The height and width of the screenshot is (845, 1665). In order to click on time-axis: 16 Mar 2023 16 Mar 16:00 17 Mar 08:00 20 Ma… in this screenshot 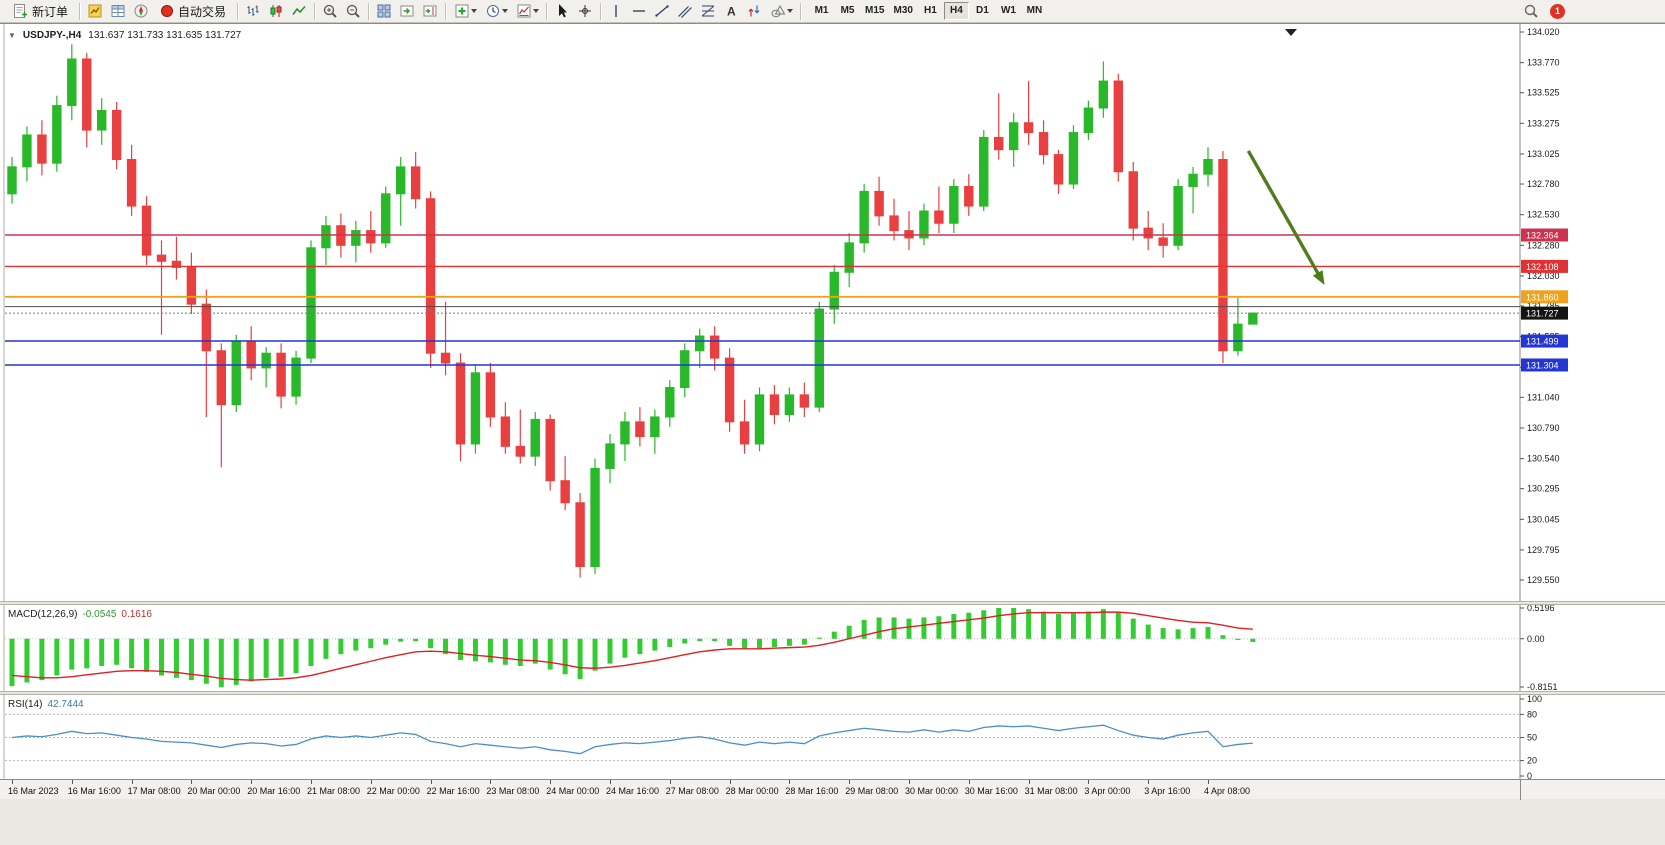, I will do `click(832, 789)`.